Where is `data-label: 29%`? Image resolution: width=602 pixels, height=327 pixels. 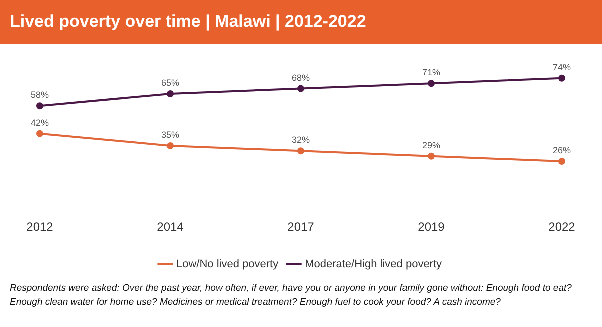
data-label: 29% is located at coordinates (431, 145).